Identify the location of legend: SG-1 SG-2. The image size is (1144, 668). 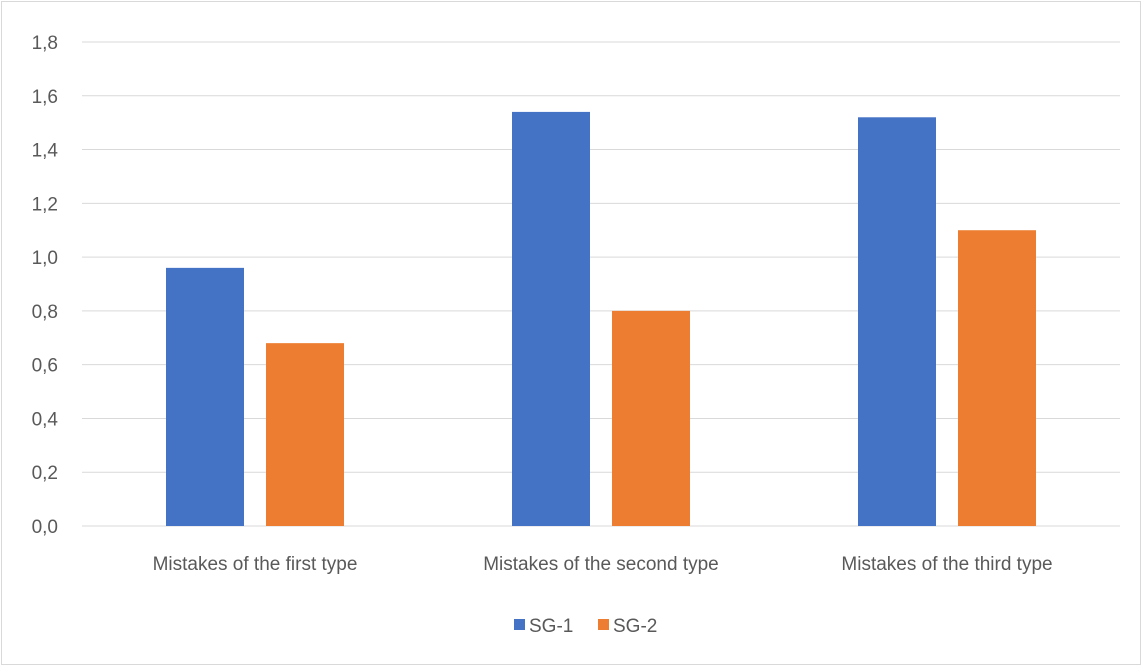
(585, 626).